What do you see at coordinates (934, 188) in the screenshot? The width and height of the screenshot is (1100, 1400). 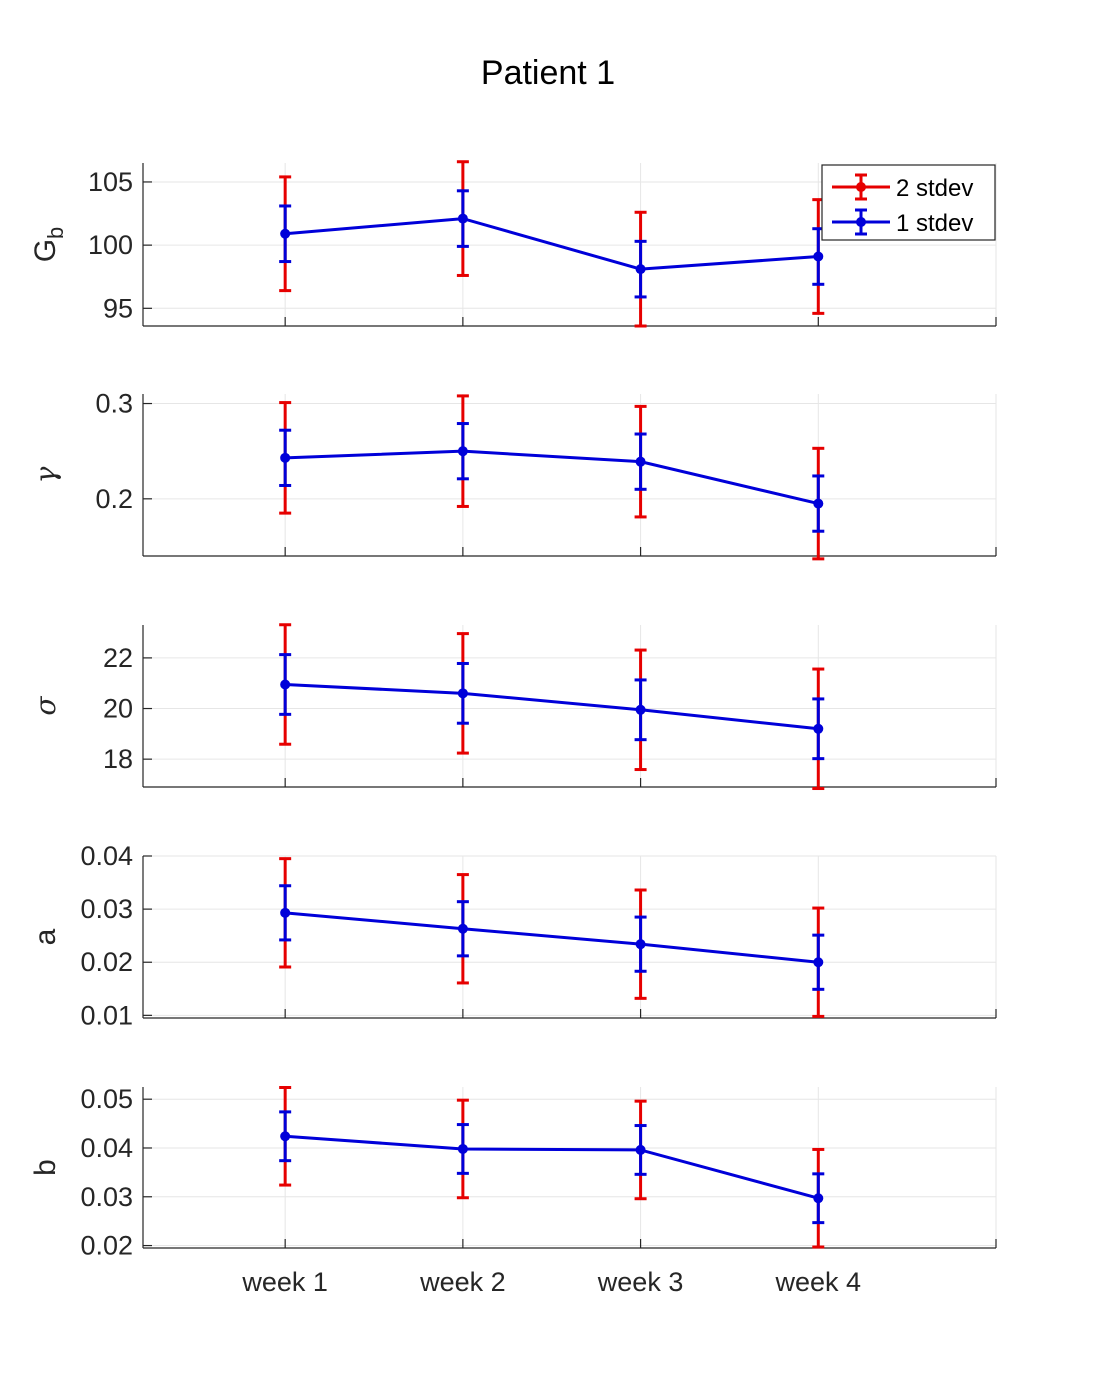 I see `legend-label: 2 stdev` at bounding box center [934, 188].